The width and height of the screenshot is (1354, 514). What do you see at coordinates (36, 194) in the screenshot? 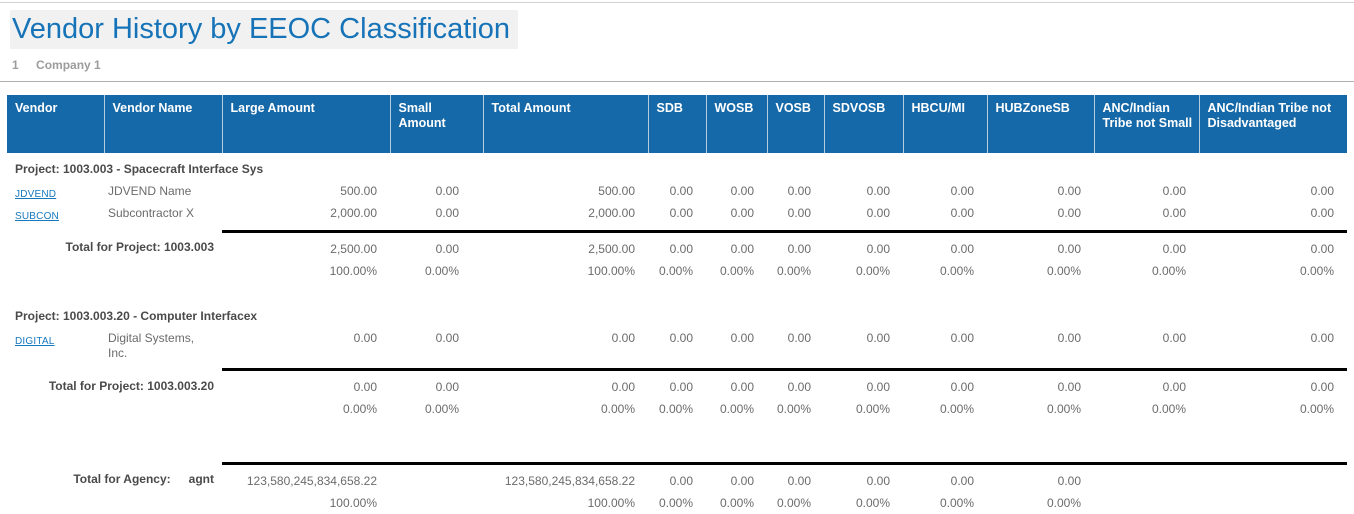
I see `vendor-code-link: JDVEND` at bounding box center [36, 194].